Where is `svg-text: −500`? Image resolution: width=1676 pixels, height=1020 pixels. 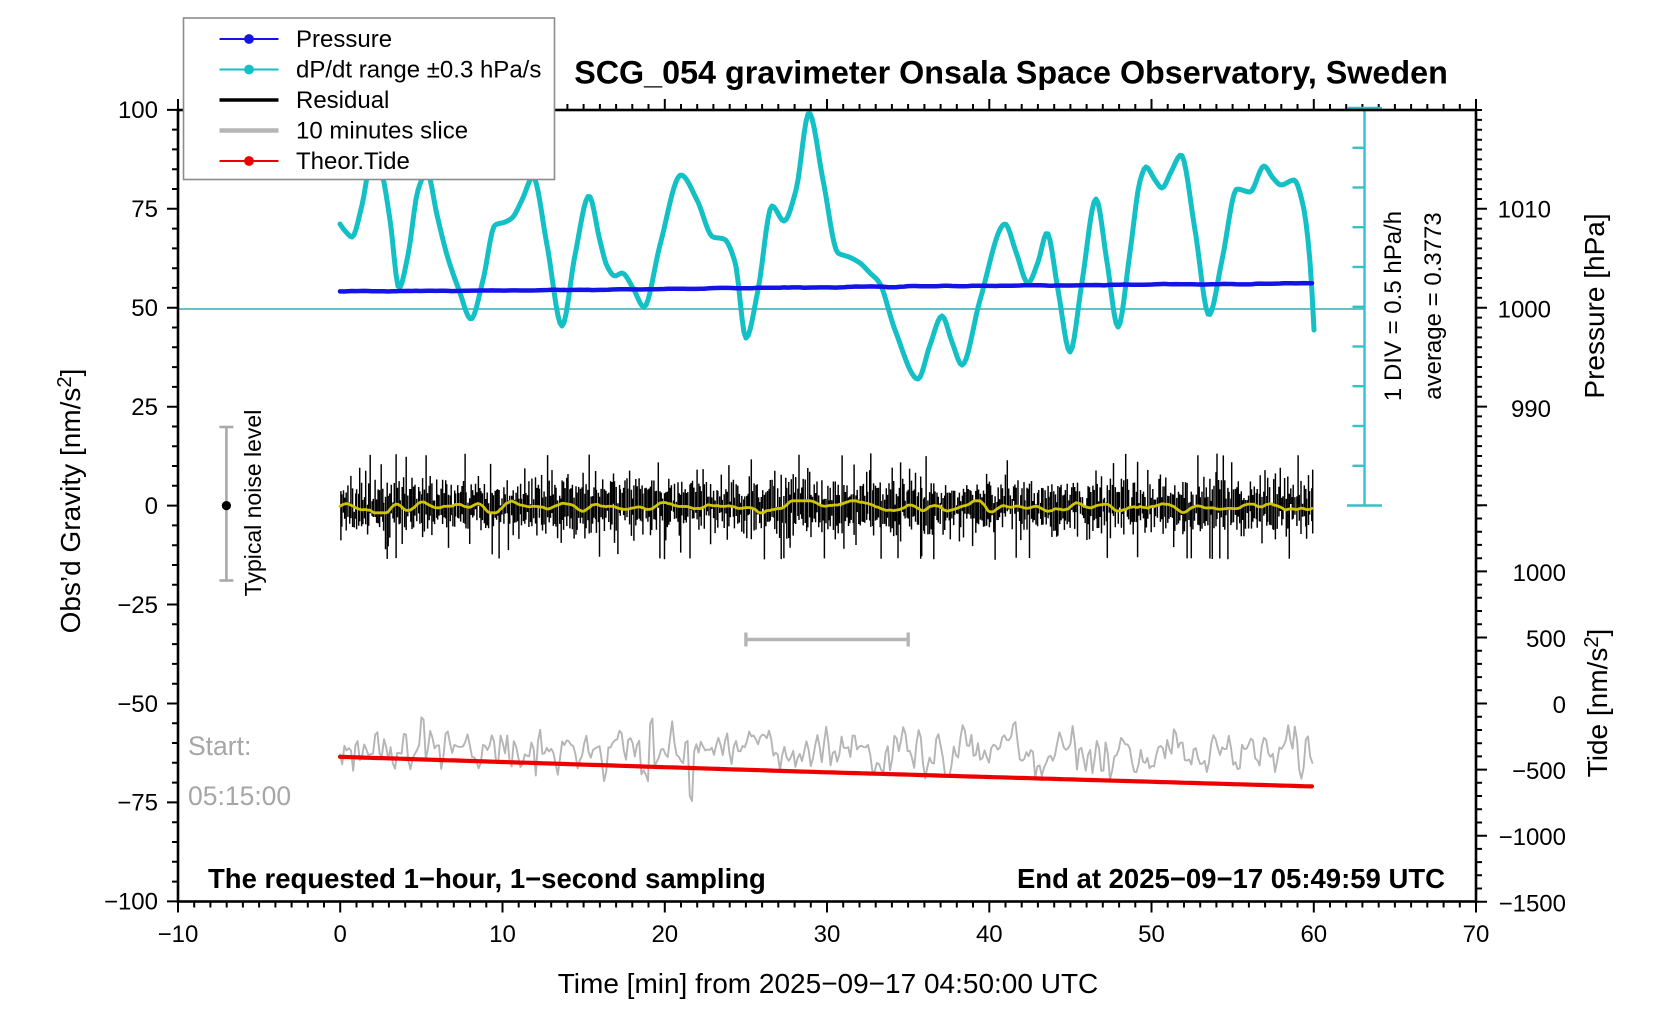
svg-text: −500 is located at coordinates (1539, 771).